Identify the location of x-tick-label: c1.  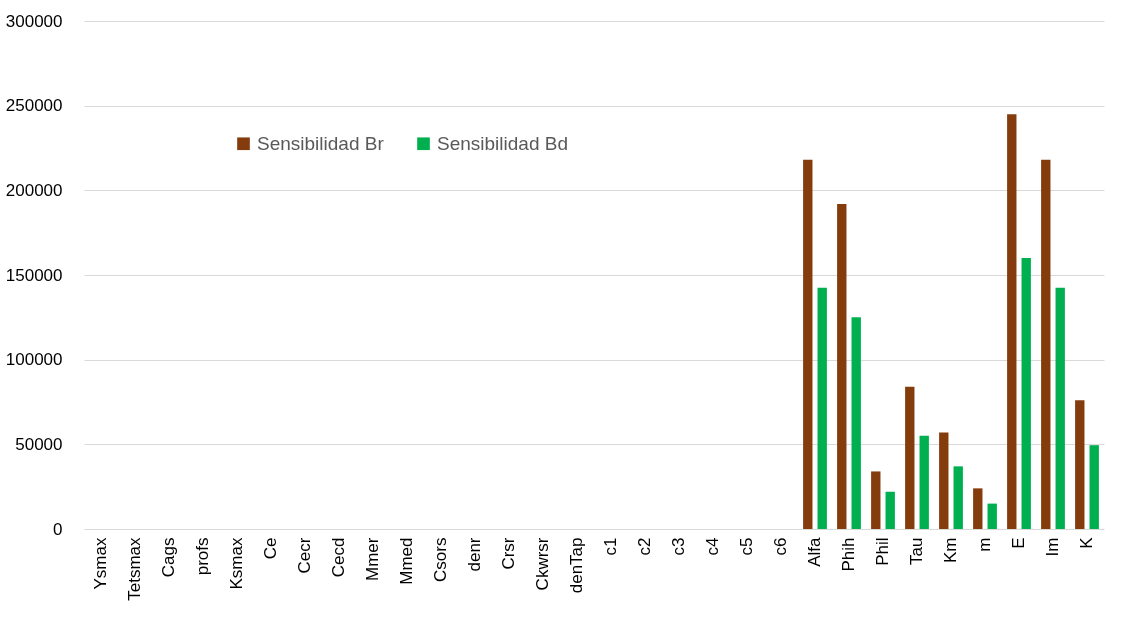
(610, 546).